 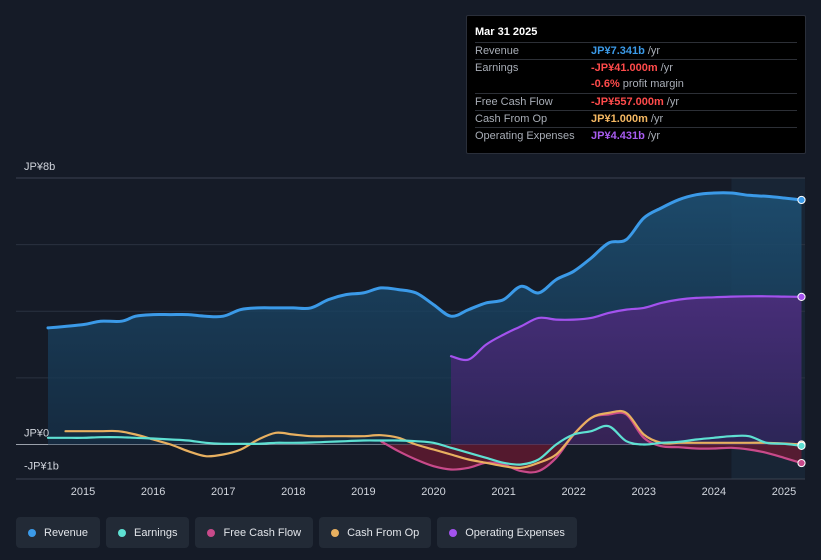 I want to click on legend-item-operating-expenses: Operating Expenses, so click(x=507, y=532).